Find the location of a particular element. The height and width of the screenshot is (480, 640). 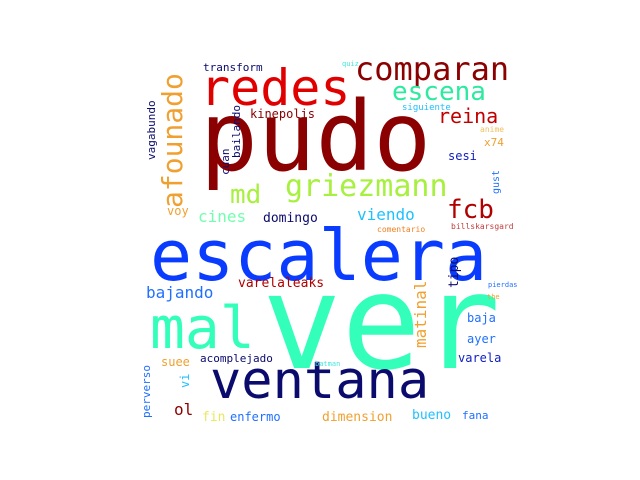

word-kinepolis: kinepolis is located at coordinates (282, 114).